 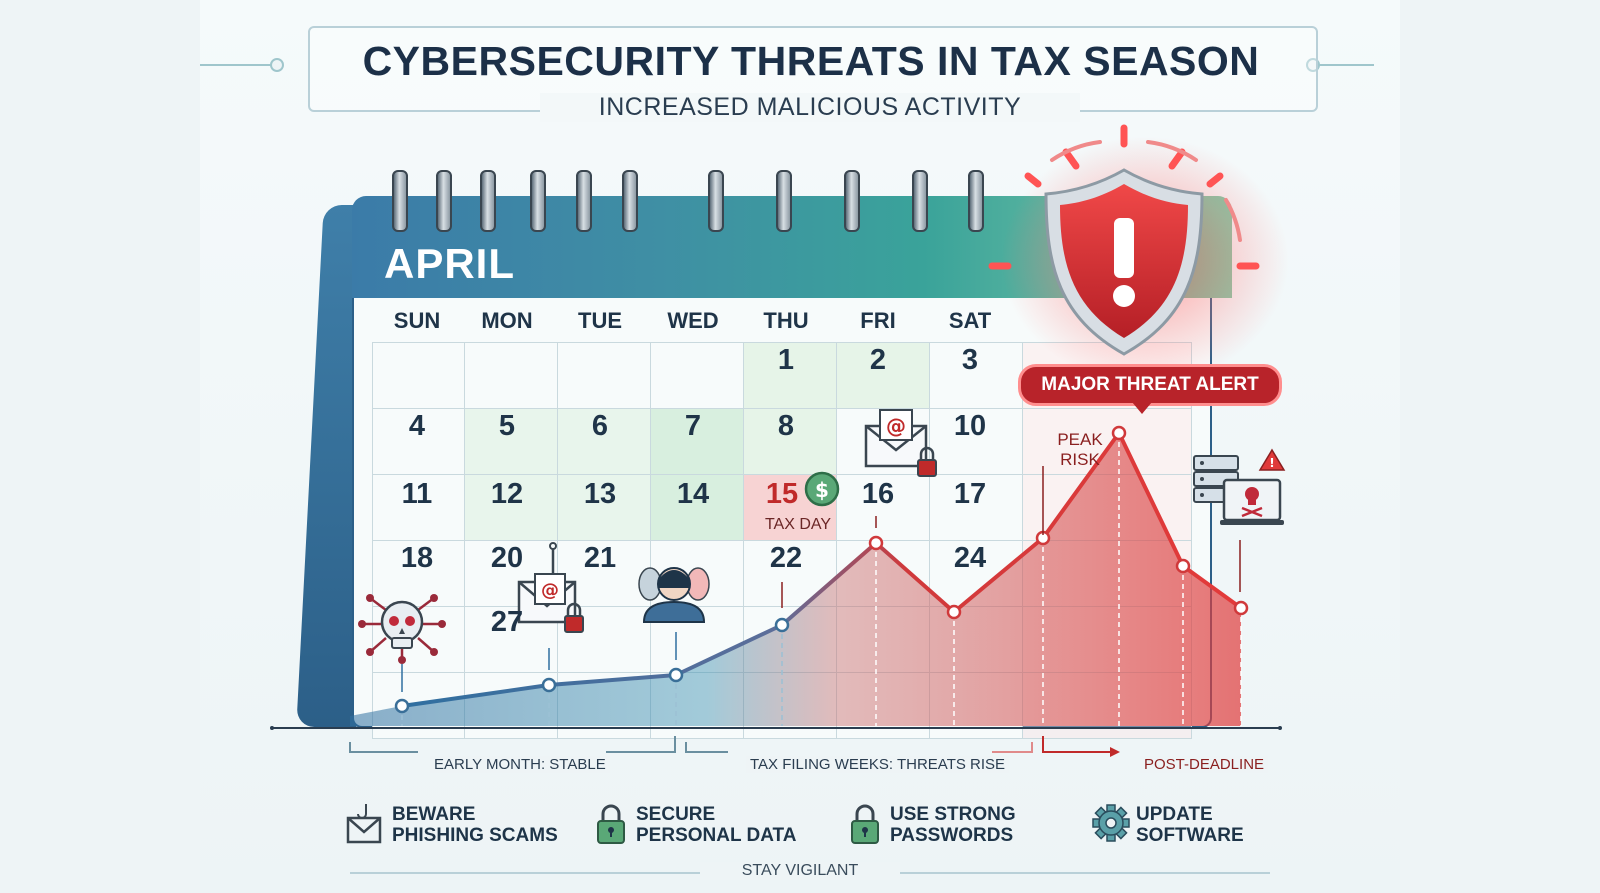 I want to click on tip-phishing-line2: PHISHING SCAMS, so click(x=475, y=835).